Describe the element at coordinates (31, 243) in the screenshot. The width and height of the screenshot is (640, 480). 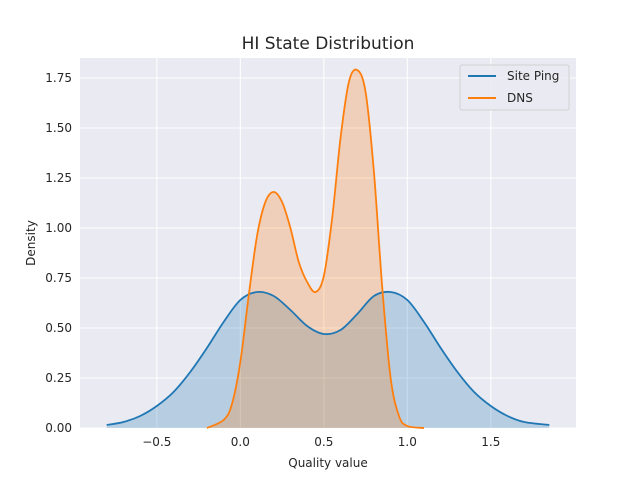
I see `y-axis-label: Density` at that location.